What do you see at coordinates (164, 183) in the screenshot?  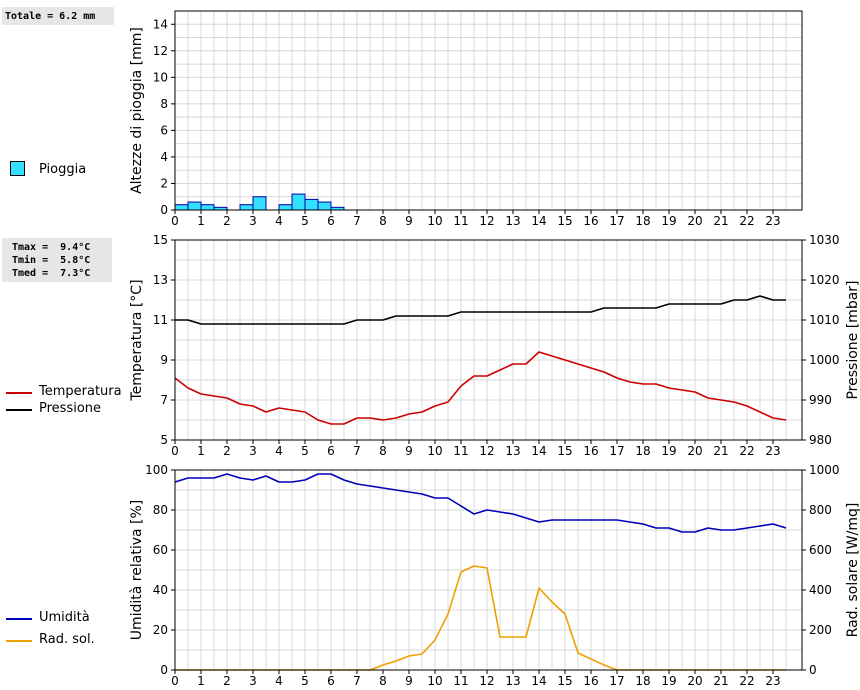 I see `y-tick-label: 2` at bounding box center [164, 183].